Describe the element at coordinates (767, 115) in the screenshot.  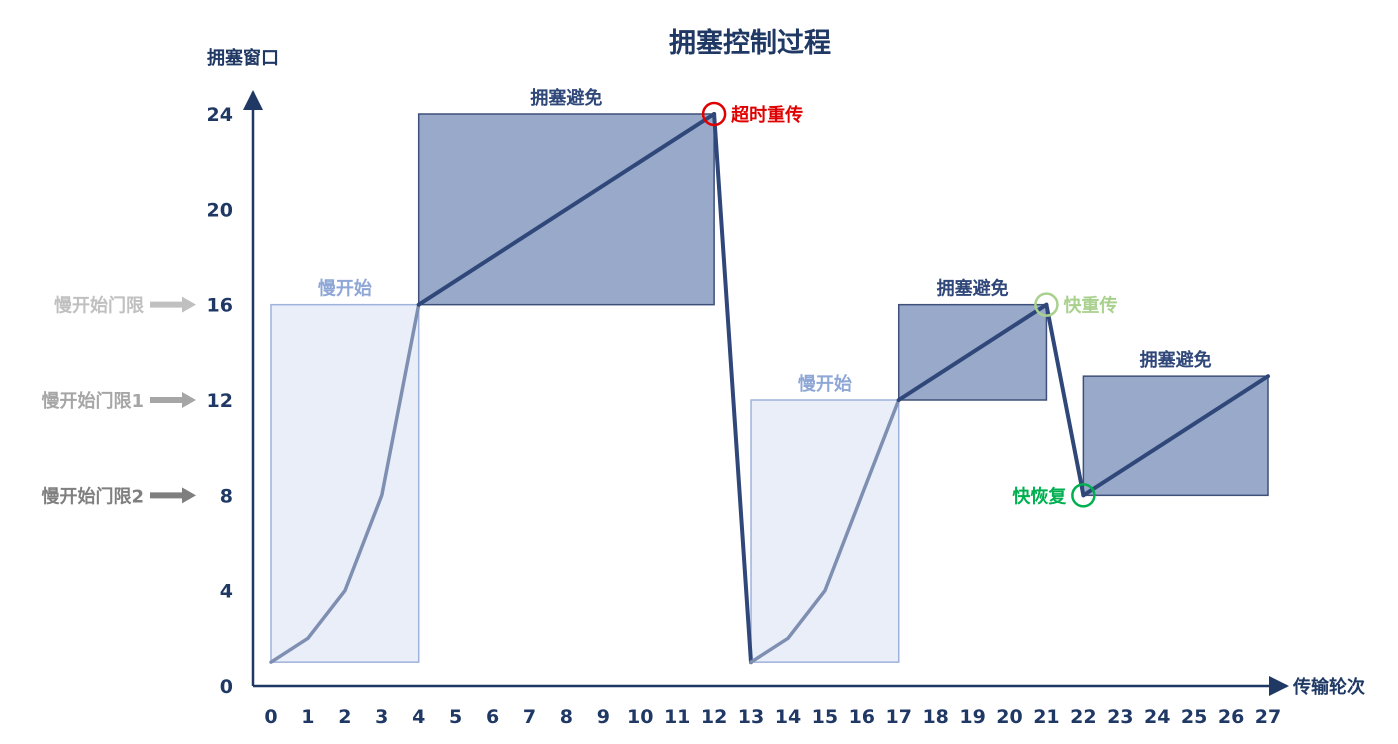
I see `annotation-label-0: 超时重传` at that location.